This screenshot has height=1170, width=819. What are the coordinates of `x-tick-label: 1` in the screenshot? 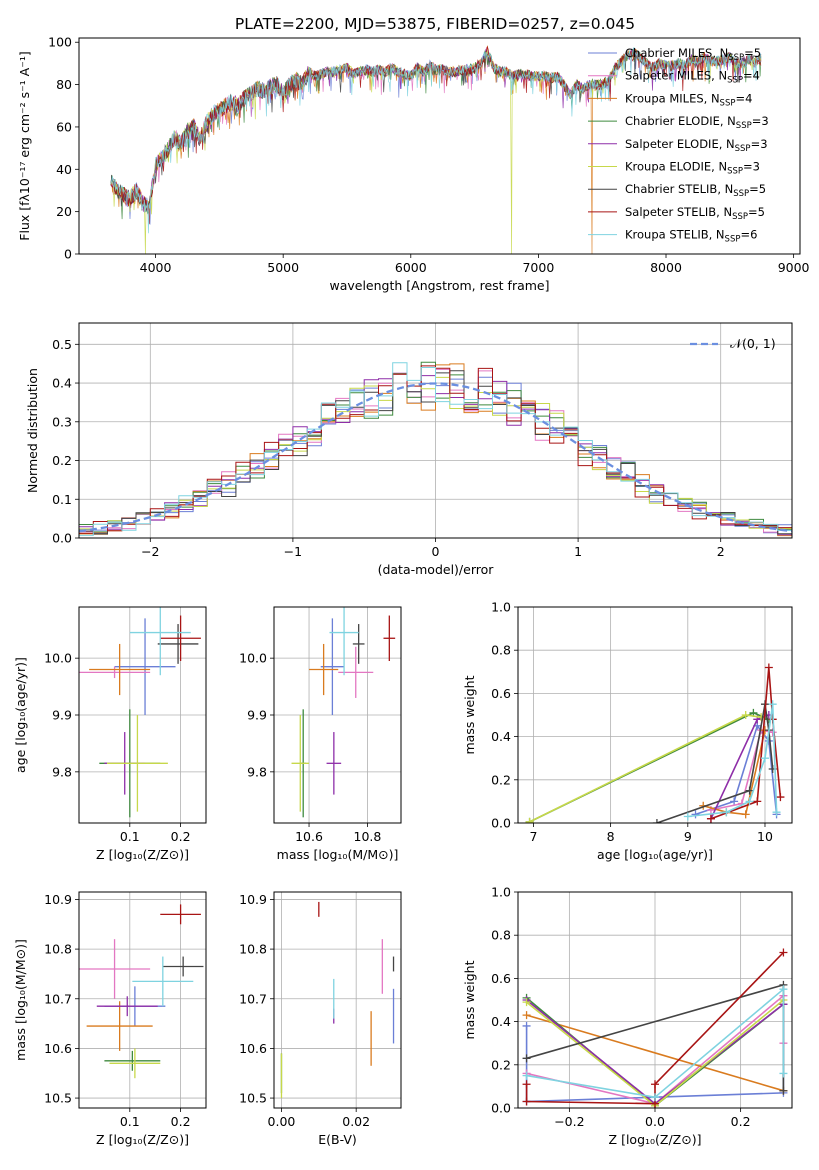 It's located at (578, 551).